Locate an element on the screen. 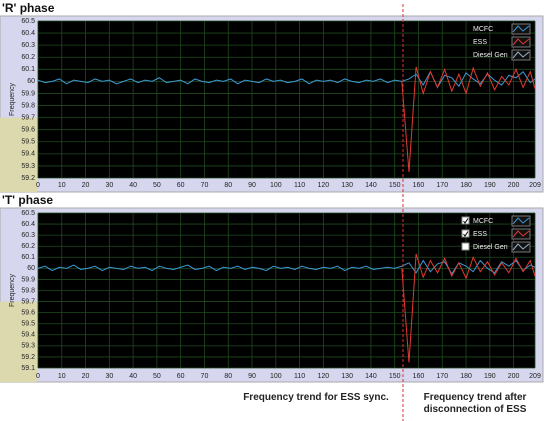 The image size is (550, 421). annotation: Frequency trend for ESS sync. is located at coordinates (316, 397).